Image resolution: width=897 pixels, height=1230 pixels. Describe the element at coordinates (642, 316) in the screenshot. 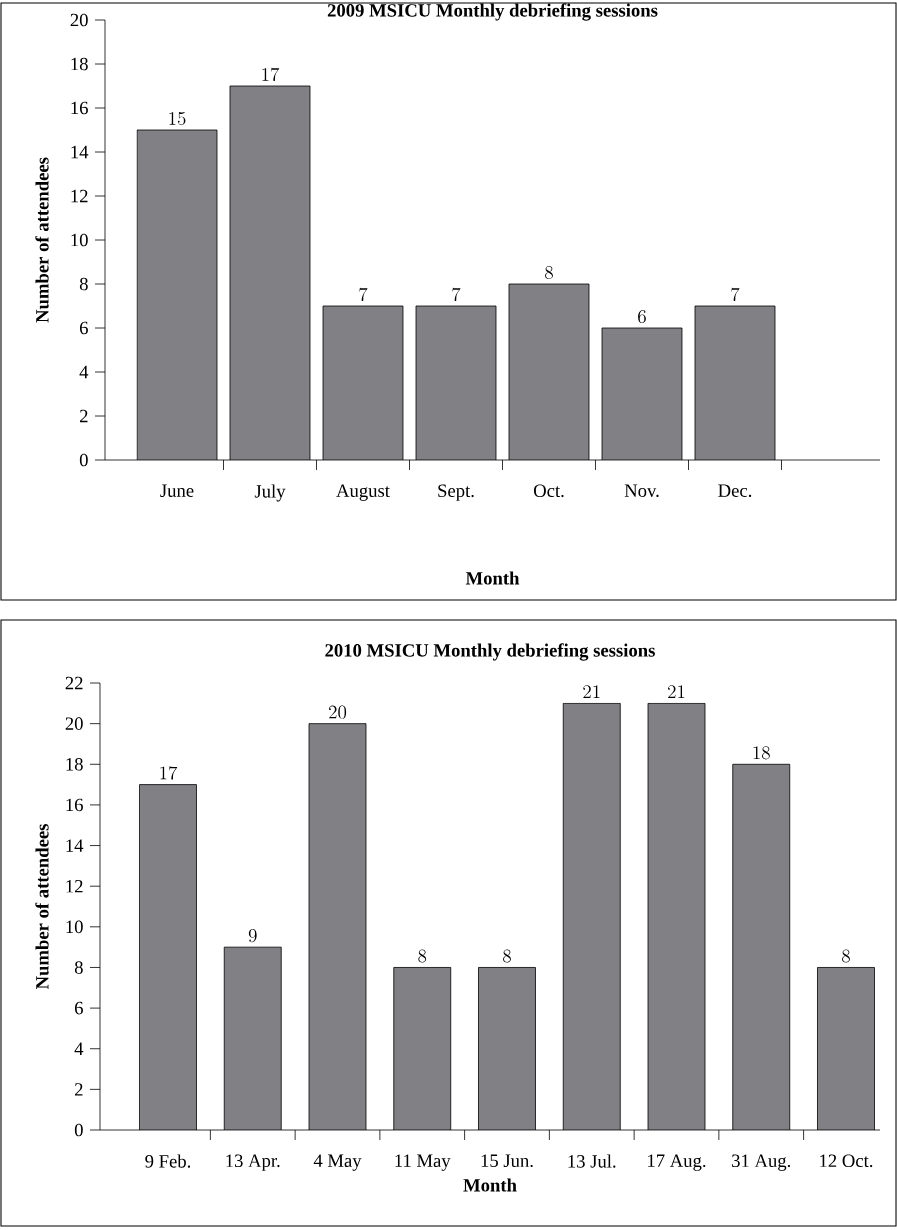

I see `data-label: 6` at that location.